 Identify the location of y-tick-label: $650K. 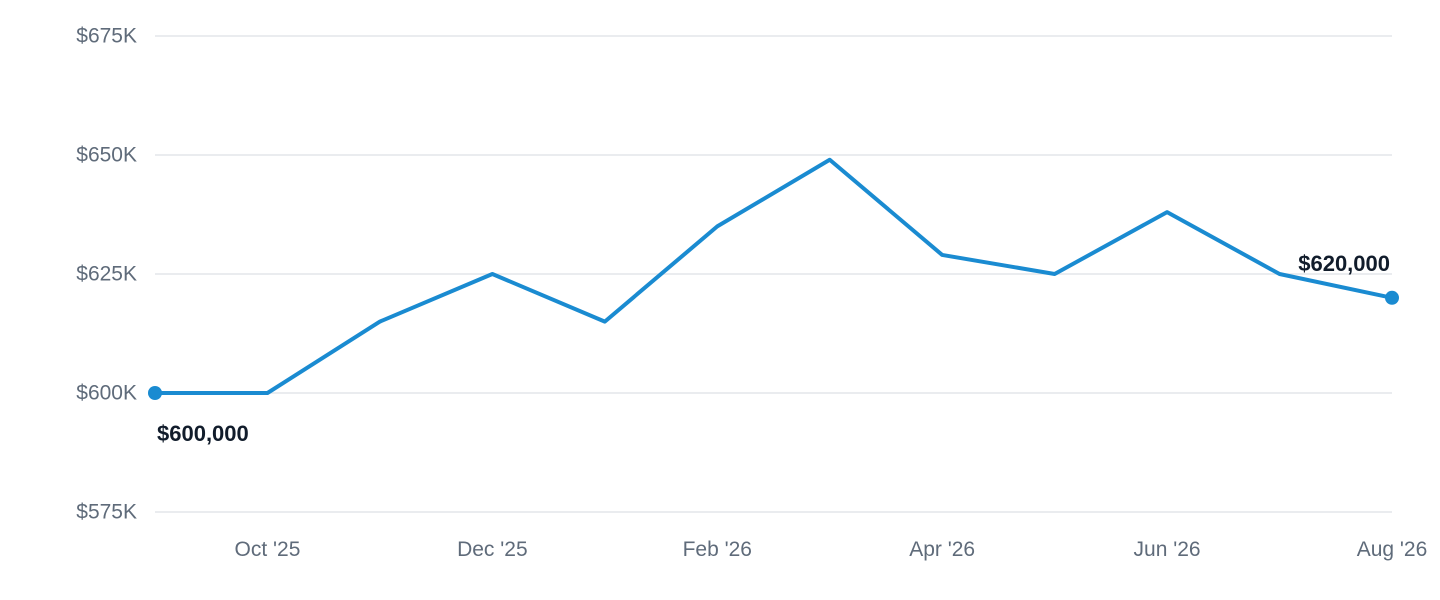
(106, 155).